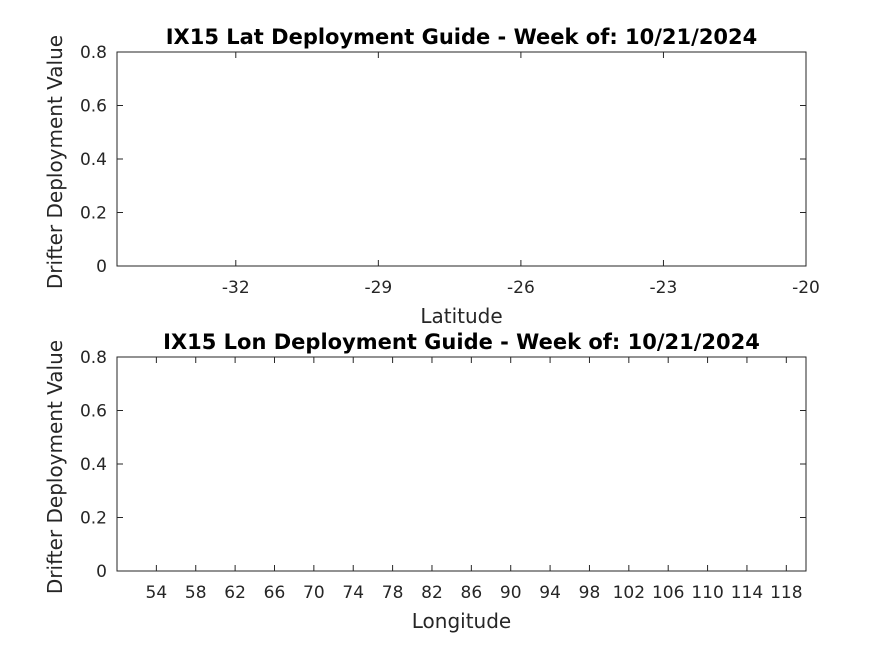  Describe the element at coordinates (472, 593) in the screenshot. I see `x-tick-label: 86` at that location.